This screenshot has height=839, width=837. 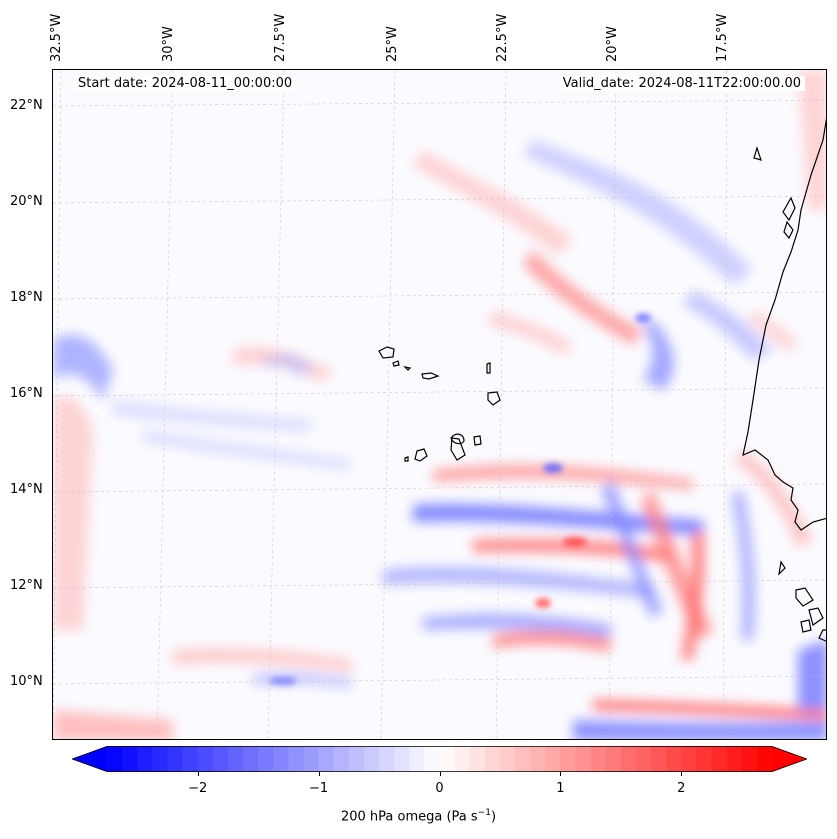 What do you see at coordinates (784, 380) in the screenshot?
I see `african-coastline` at bounding box center [784, 380].